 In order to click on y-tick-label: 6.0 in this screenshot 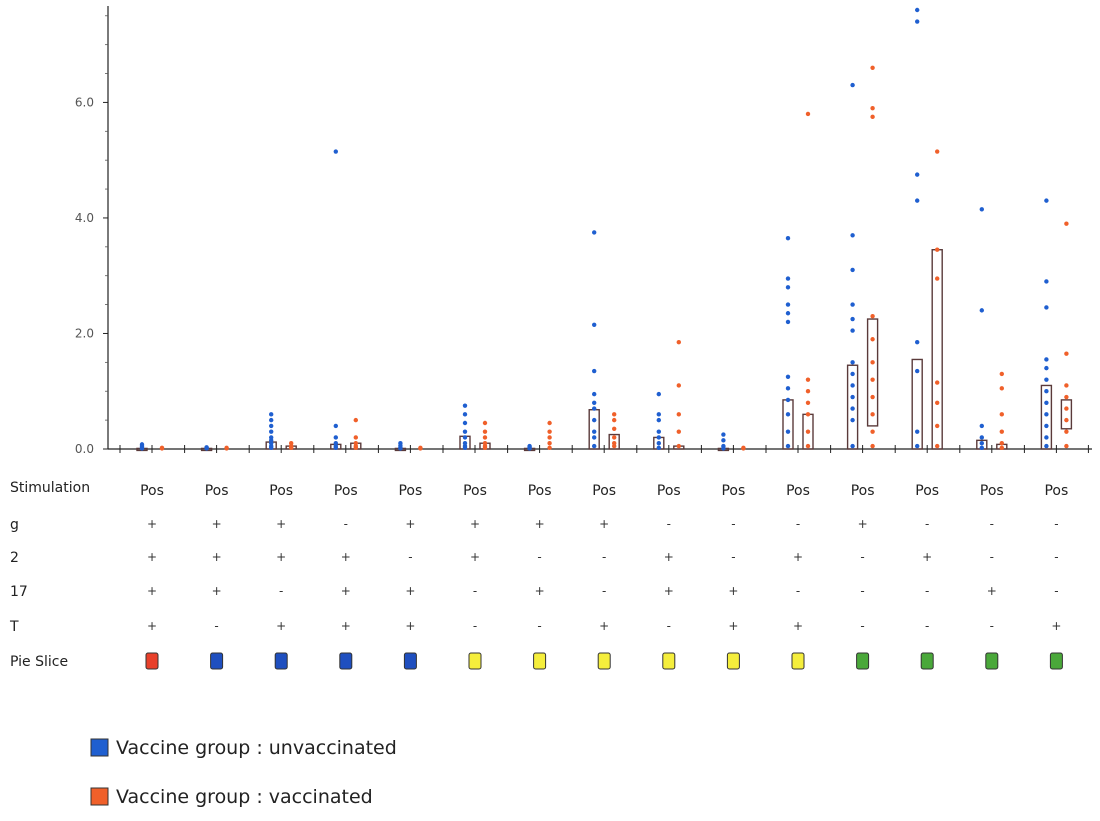, I will do `click(84, 102)`.